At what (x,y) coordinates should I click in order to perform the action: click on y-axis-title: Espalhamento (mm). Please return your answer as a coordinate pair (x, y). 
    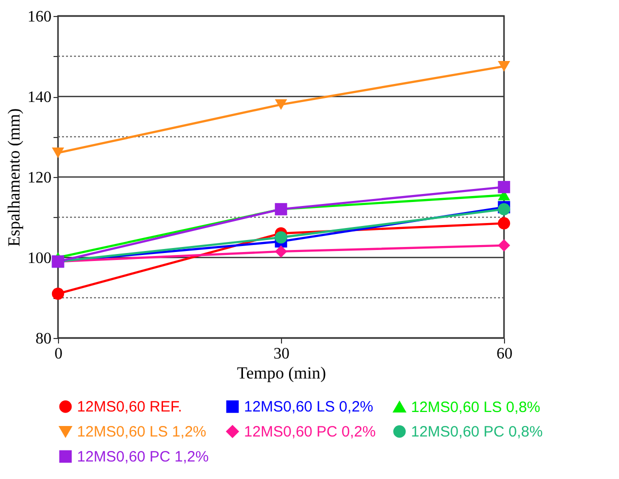
    Looking at the image, I should click on (14, 177).